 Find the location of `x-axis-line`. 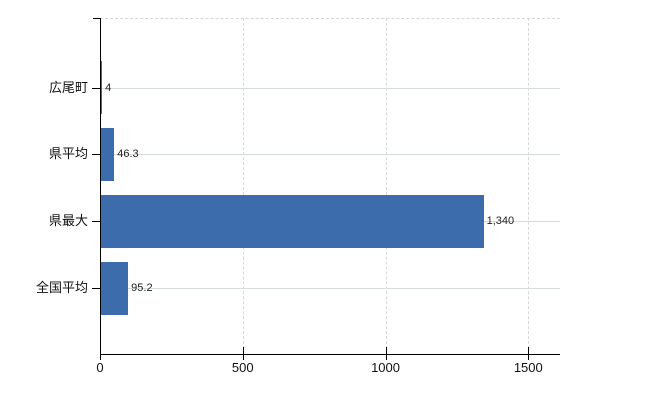

x-axis-line is located at coordinates (330, 354).